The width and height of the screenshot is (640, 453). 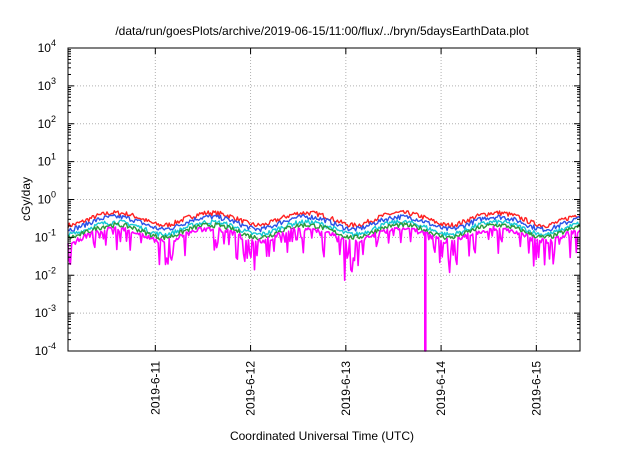 I want to click on y-axis-label: cGy/day, so click(x=26, y=199).